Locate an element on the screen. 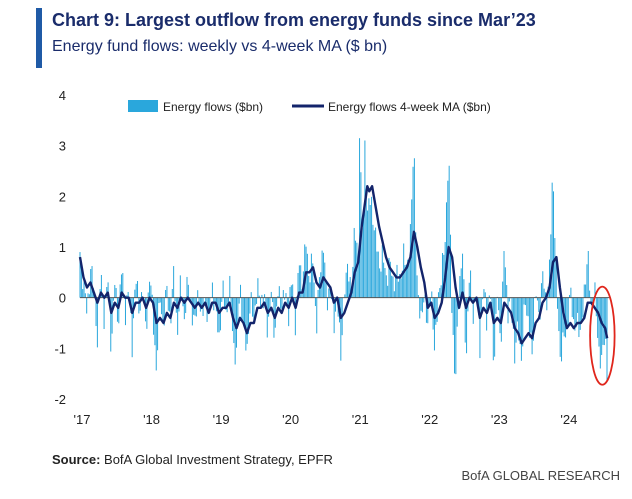 The height and width of the screenshot is (499, 632). accent-bar is located at coordinates (39, 38).